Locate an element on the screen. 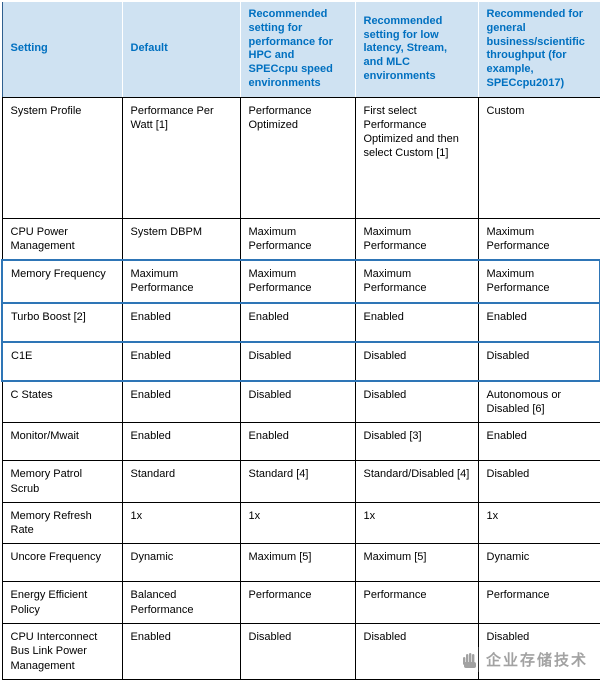 This screenshot has height=680, width=600. table-cell: Memory Refresh Rate is located at coordinates (62, 523).